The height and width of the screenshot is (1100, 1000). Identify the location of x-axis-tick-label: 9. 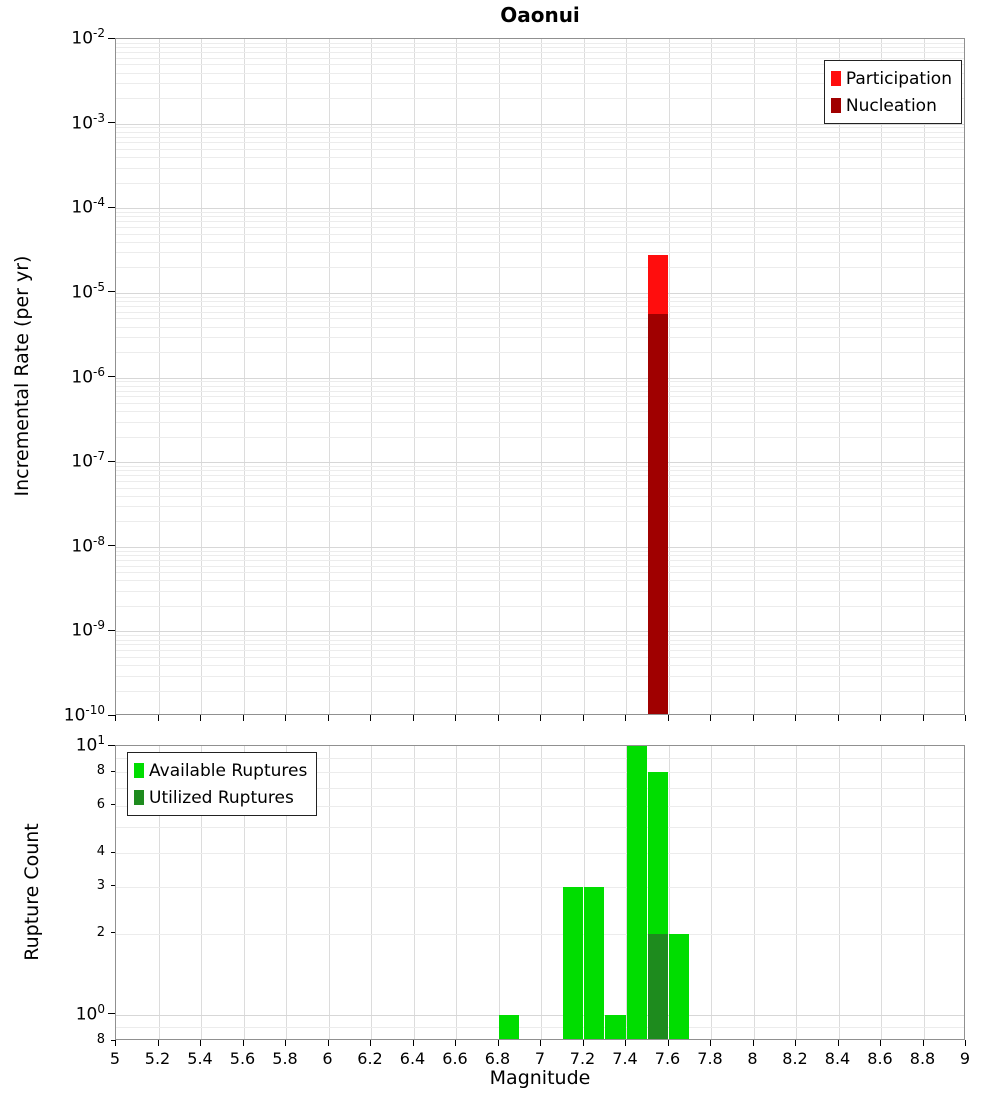
(965, 1058).